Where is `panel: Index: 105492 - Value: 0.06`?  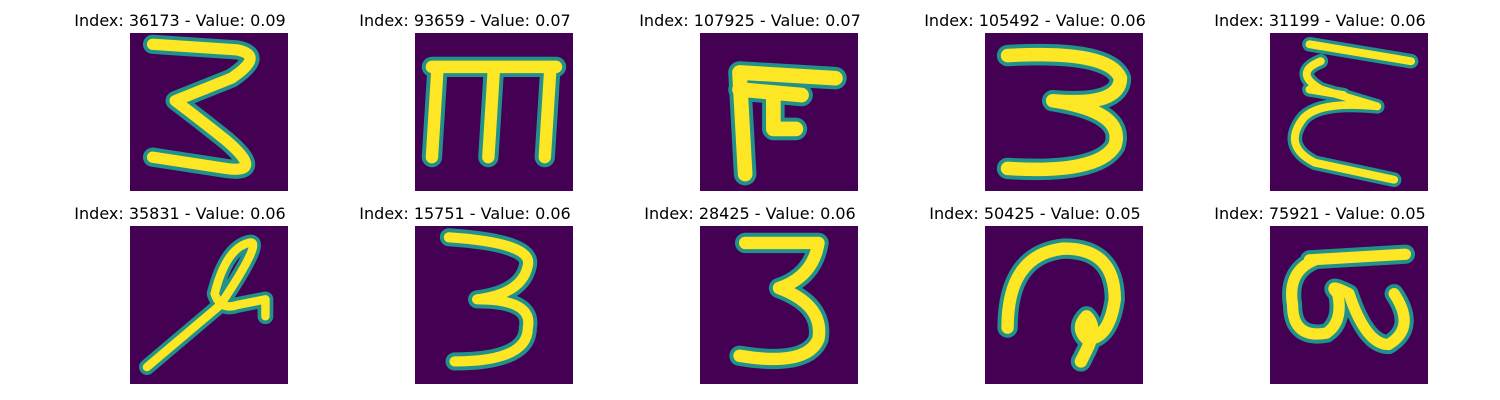
panel: Index: 105492 - Value: 0.06 is located at coordinates (1035, 95).